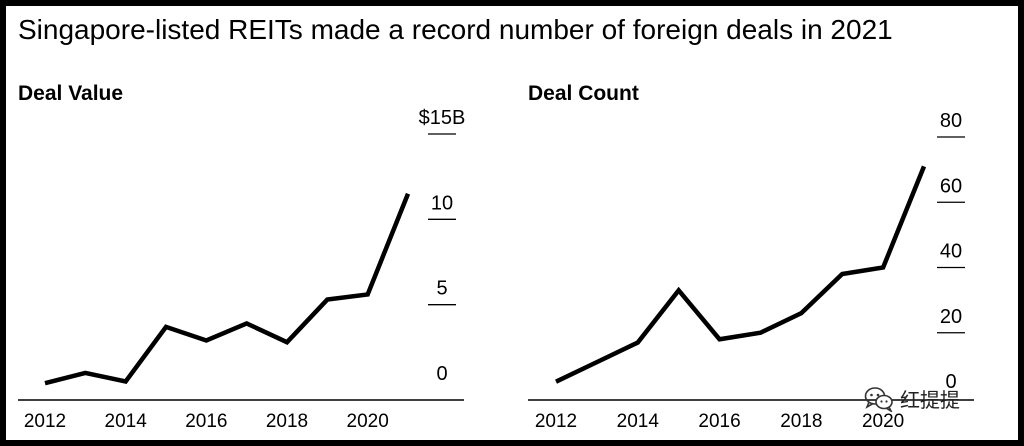  Describe the element at coordinates (441, 289) in the screenshot. I see `deal-value-y-tick-label: 5` at that location.